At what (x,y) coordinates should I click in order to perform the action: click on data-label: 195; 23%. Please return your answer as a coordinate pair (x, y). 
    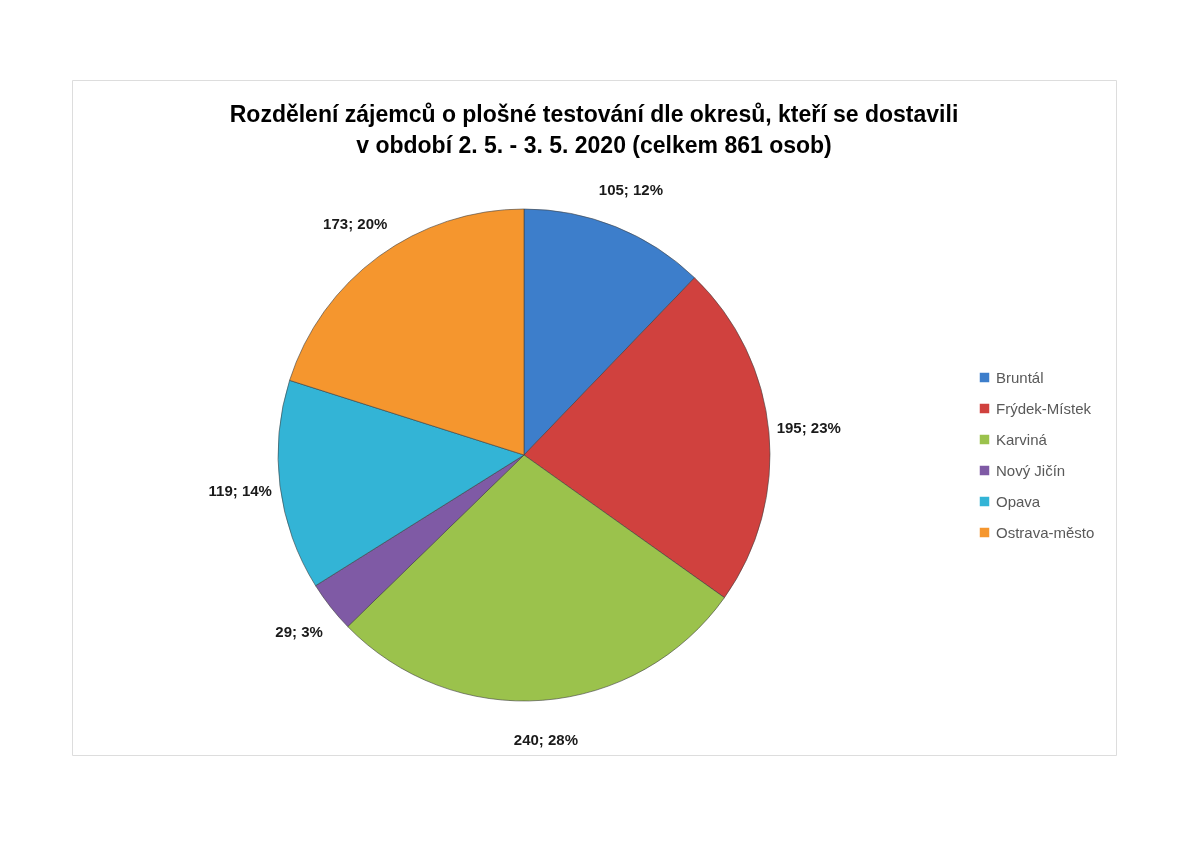
    Looking at the image, I should click on (808, 428).